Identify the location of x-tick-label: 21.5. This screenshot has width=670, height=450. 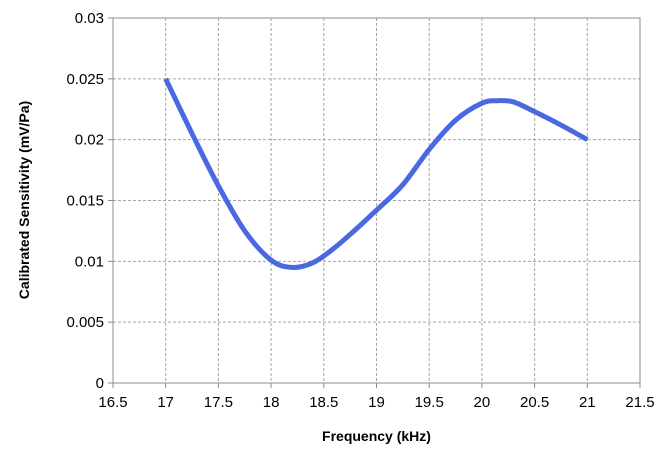
(639, 402).